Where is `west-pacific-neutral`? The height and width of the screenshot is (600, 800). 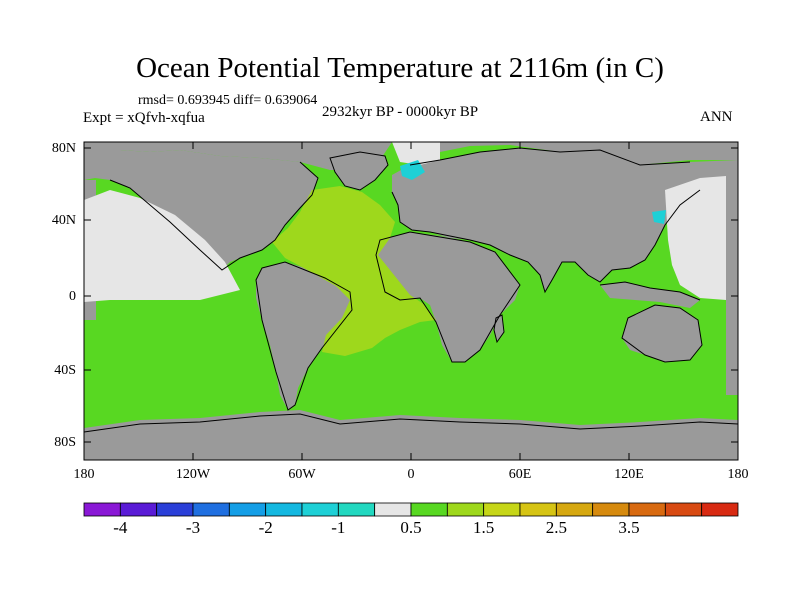
west-pacific-neutral is located at coordinates (695, 238).